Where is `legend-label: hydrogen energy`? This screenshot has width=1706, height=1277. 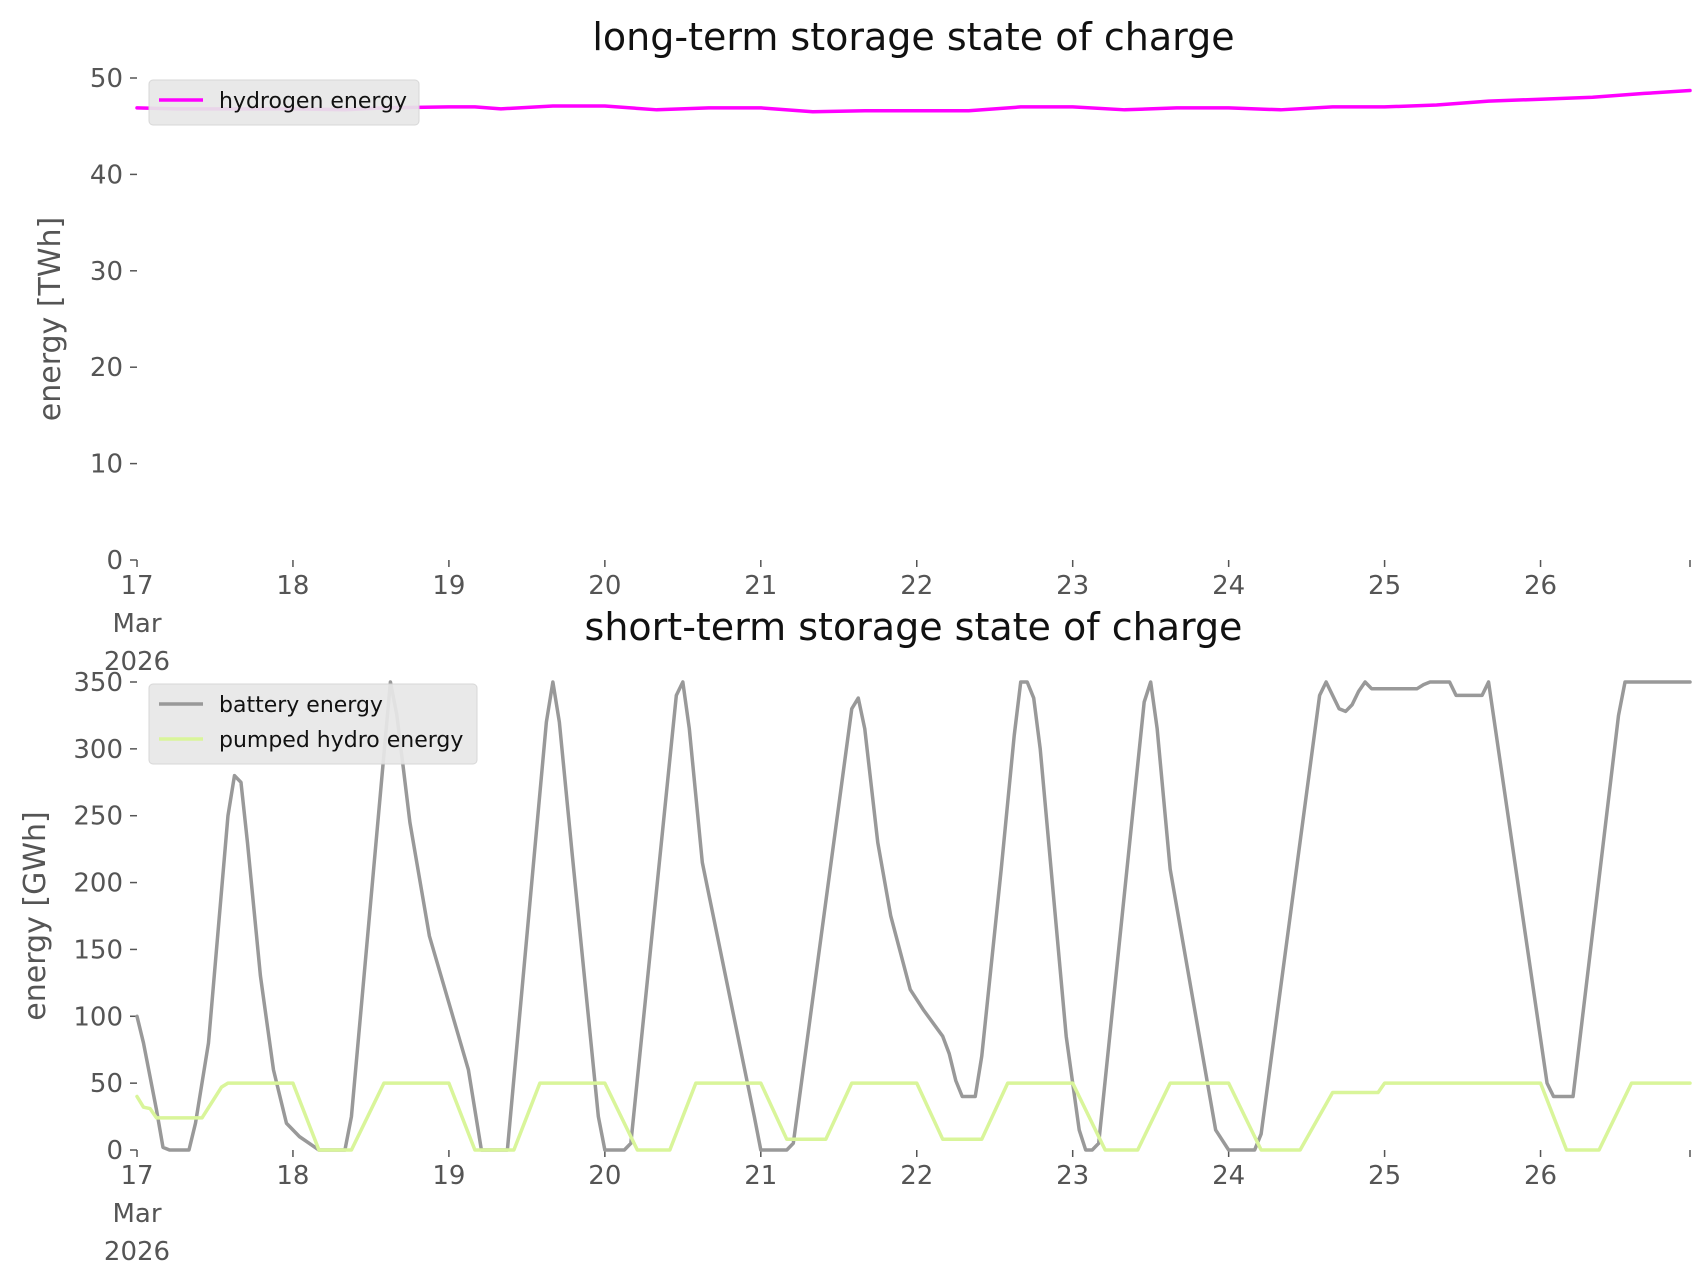
legend-label: hydrogen energy is located at coordinates (313, 101).